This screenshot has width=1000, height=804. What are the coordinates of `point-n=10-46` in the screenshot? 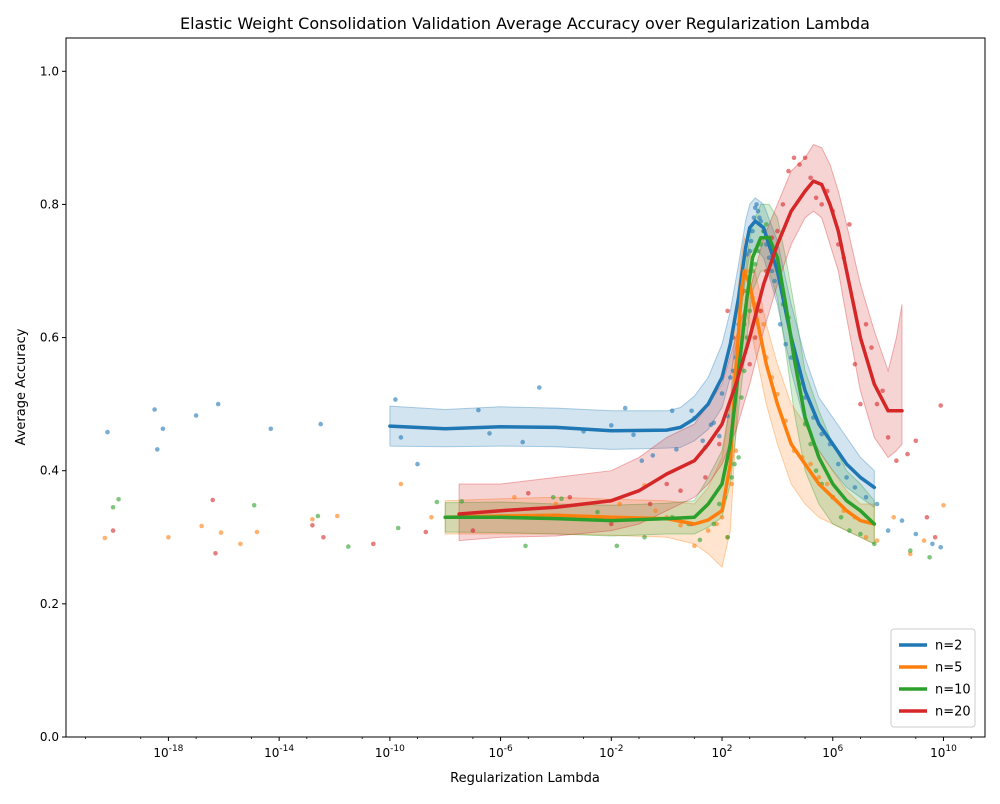 It's located at (841, 517).